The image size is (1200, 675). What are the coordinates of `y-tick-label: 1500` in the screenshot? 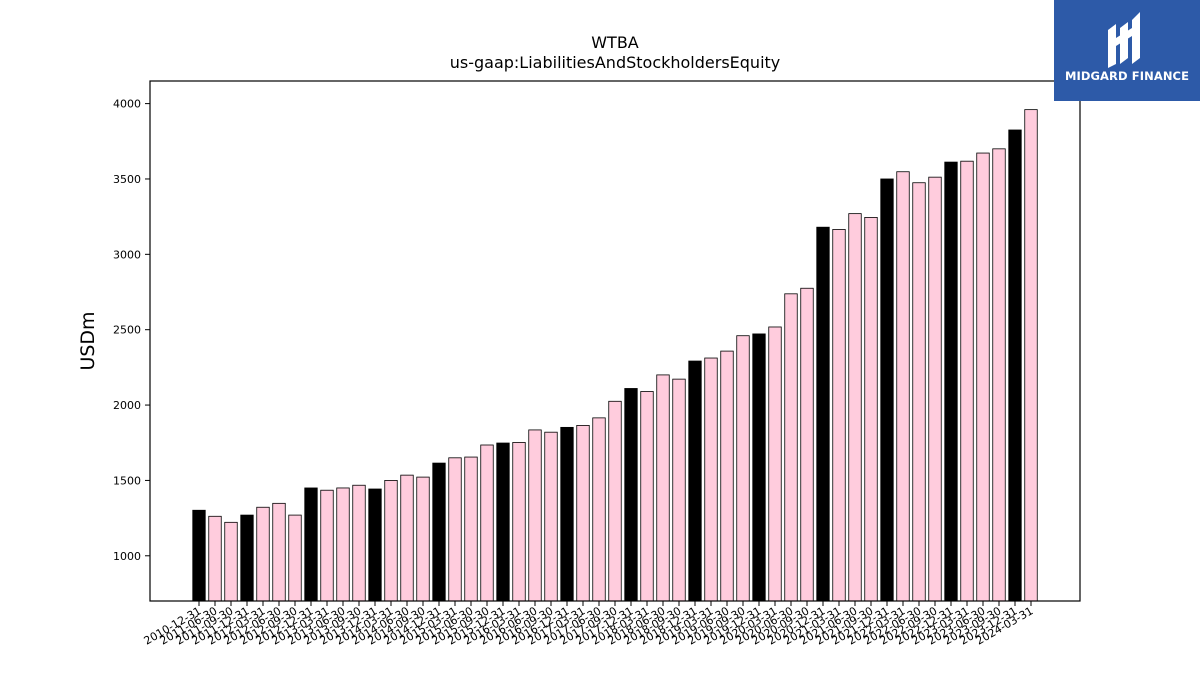 It's located at (127, 480).